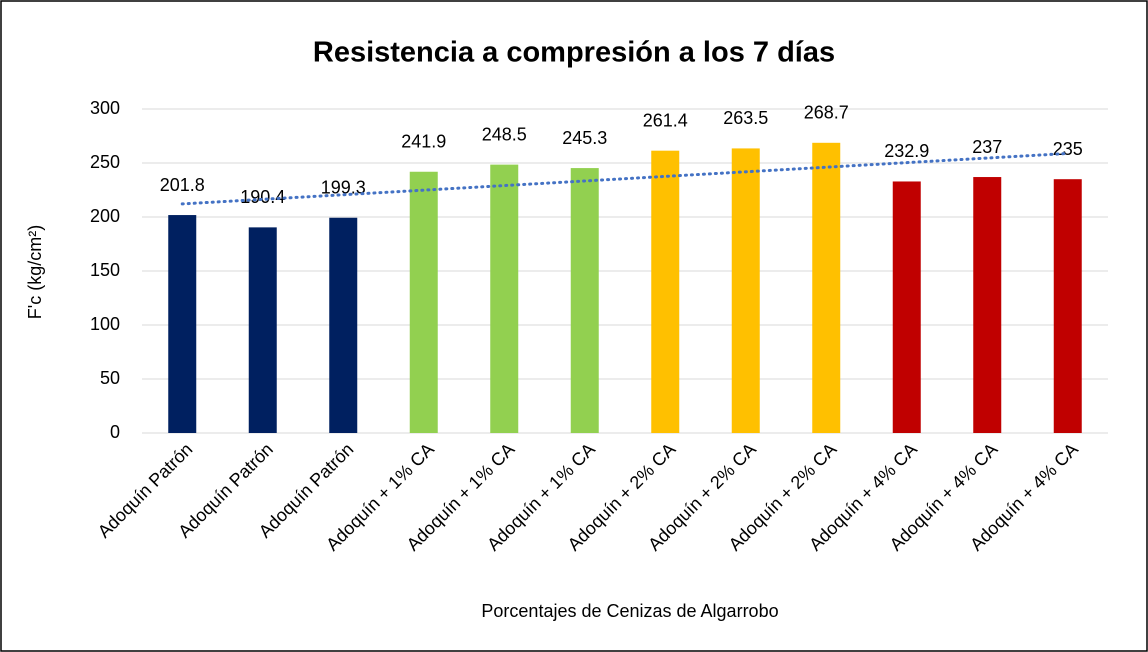  Describe the element at coordinates (182, 185) in the screenshot. I see `data-label: 201.8` at that location.